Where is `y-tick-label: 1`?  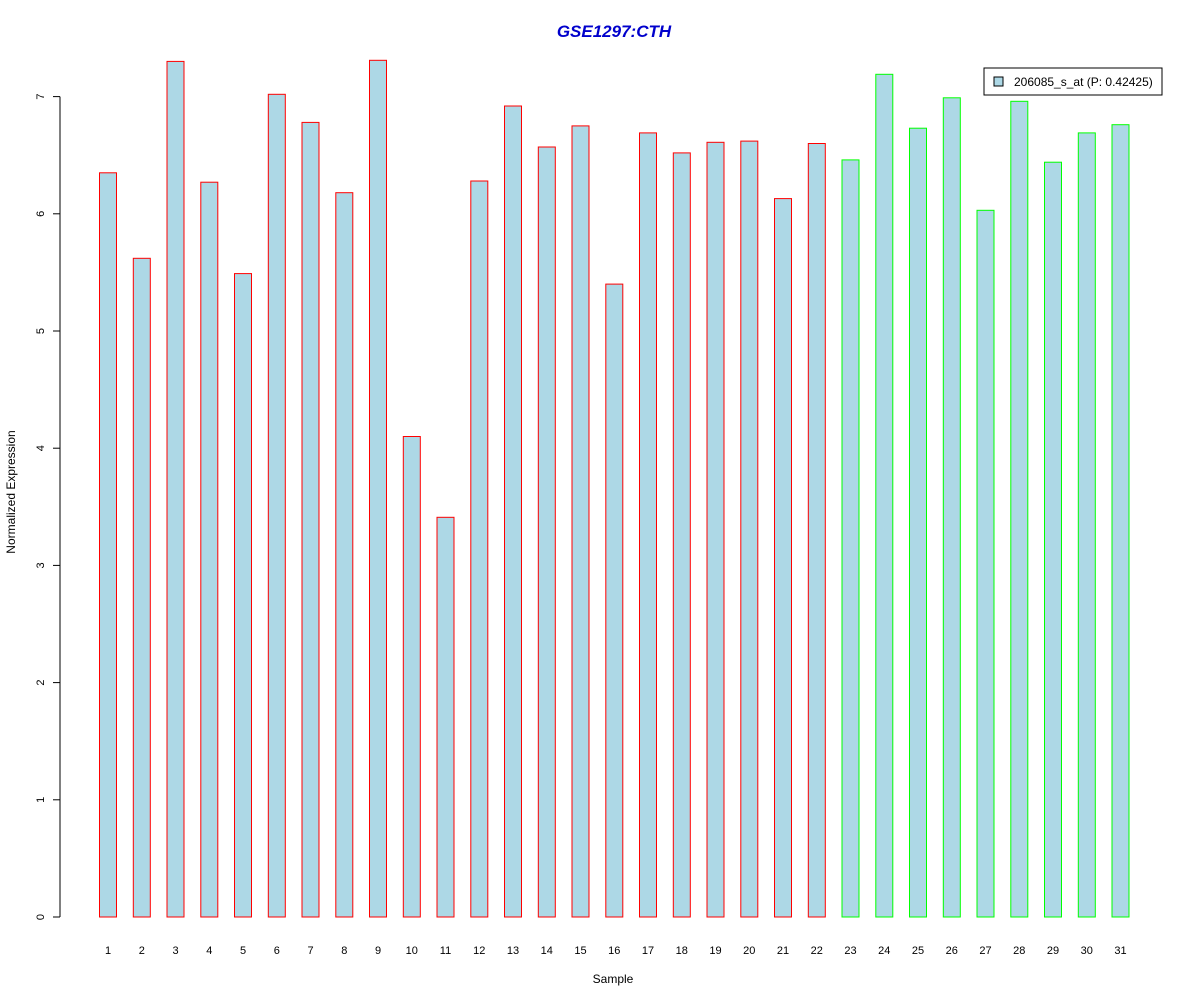 y-tick-label: 1 is located at coordinates (41, 800).